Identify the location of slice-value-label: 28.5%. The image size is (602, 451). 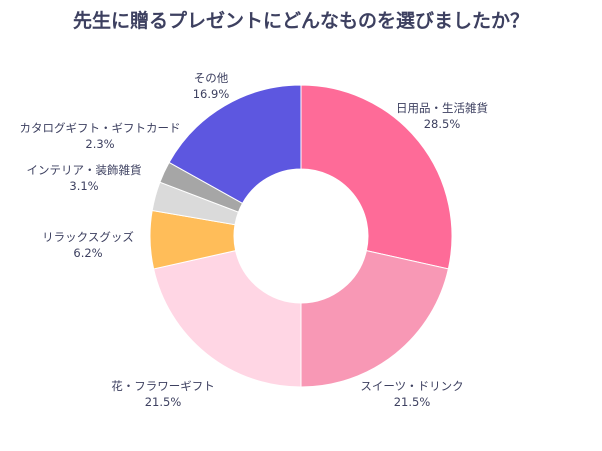
(442, 124).